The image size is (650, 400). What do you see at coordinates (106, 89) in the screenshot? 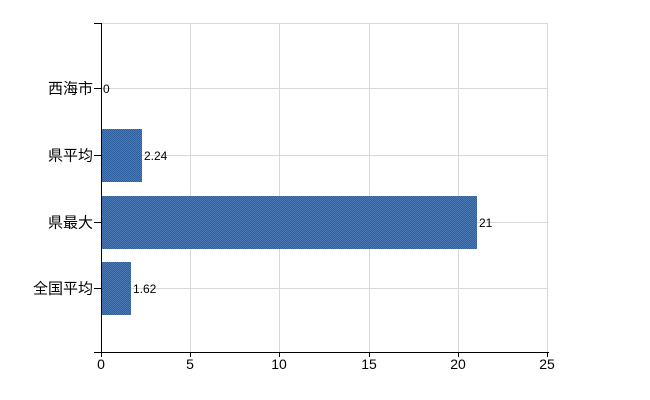
I see `bar-value-label: 0` at bounding box center [106, 89].